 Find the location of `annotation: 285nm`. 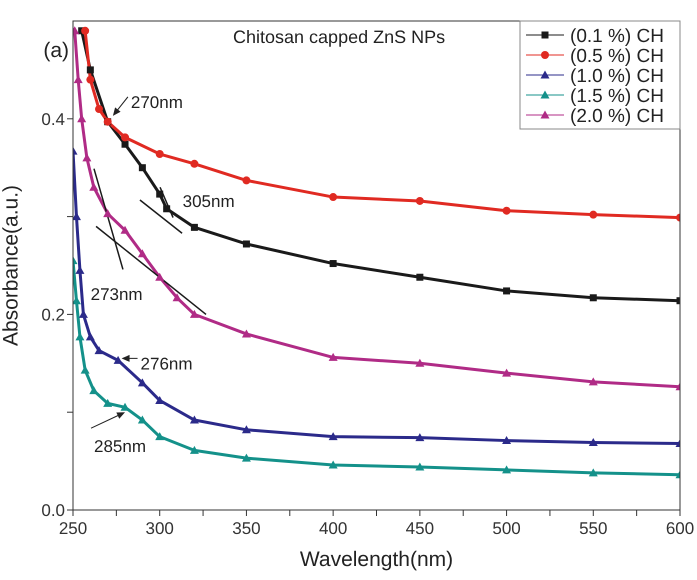

annotation: 285nm is located at coordinates (120, 446).